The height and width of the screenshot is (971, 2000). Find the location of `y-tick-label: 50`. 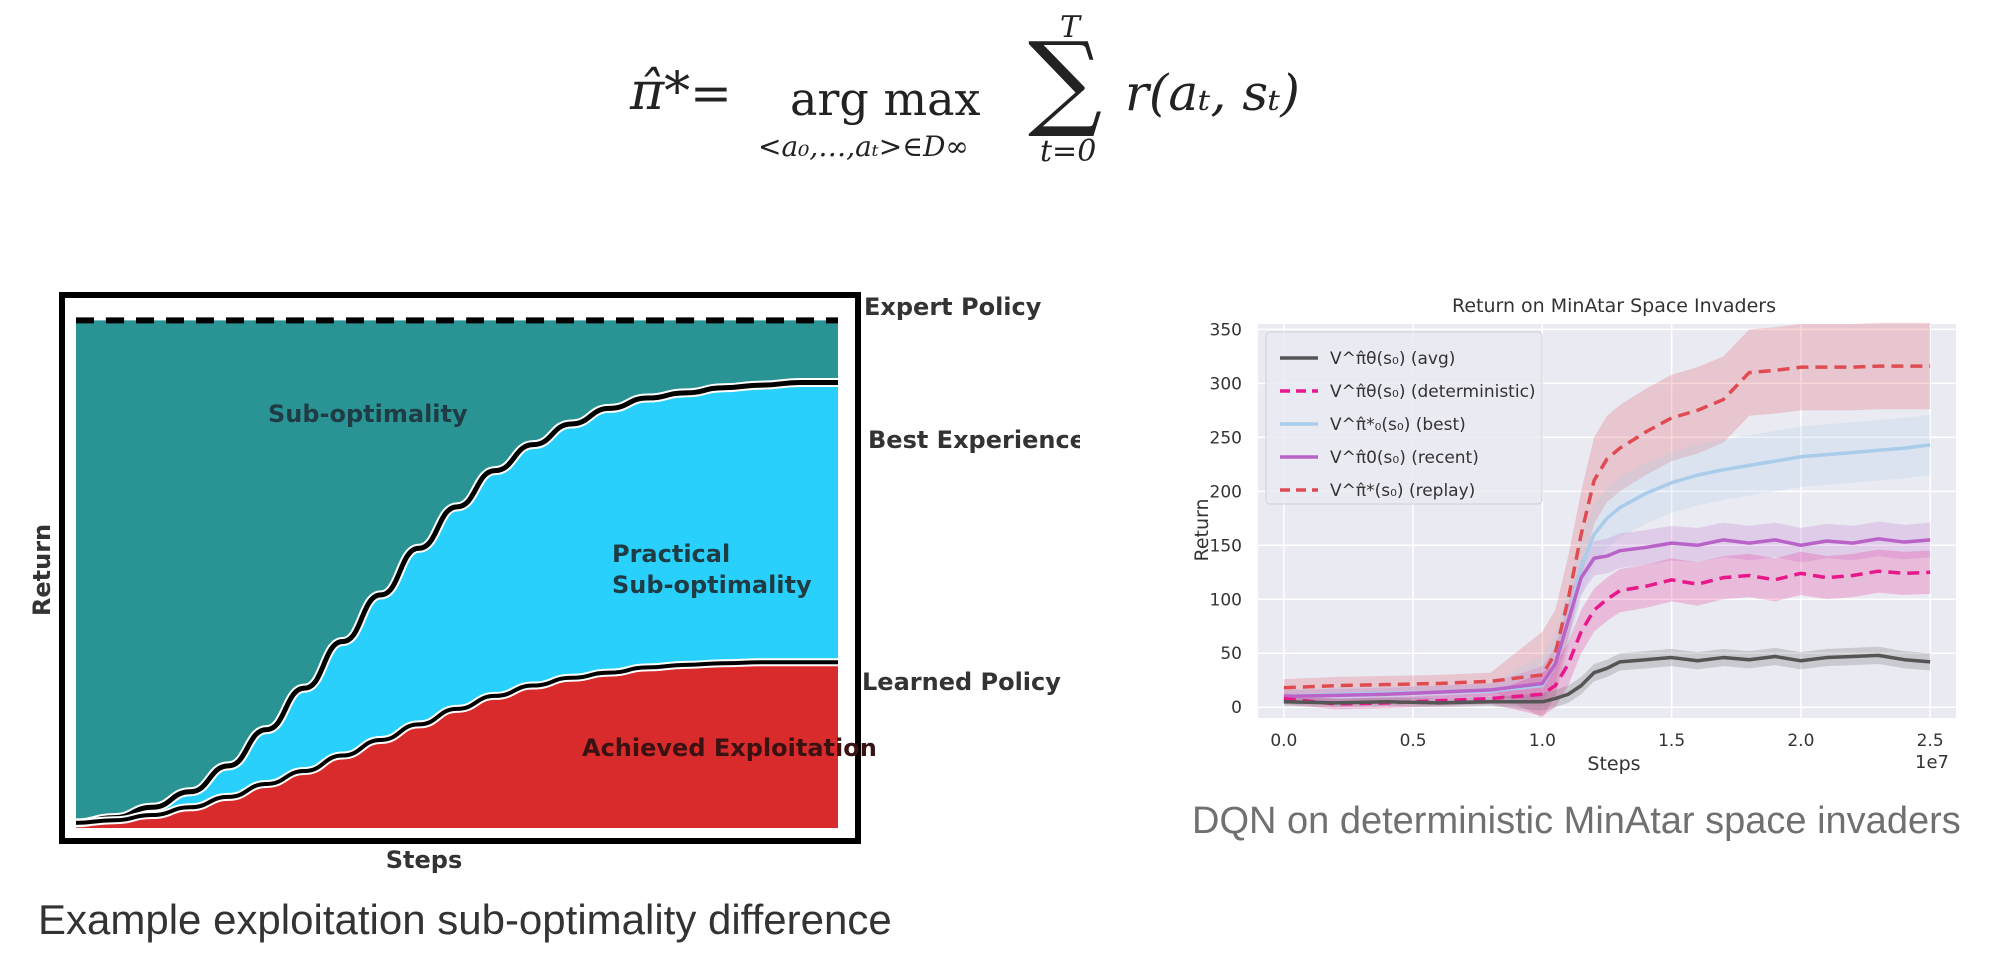

y-tick-label: 50 is located at coordinates (1231, 654).